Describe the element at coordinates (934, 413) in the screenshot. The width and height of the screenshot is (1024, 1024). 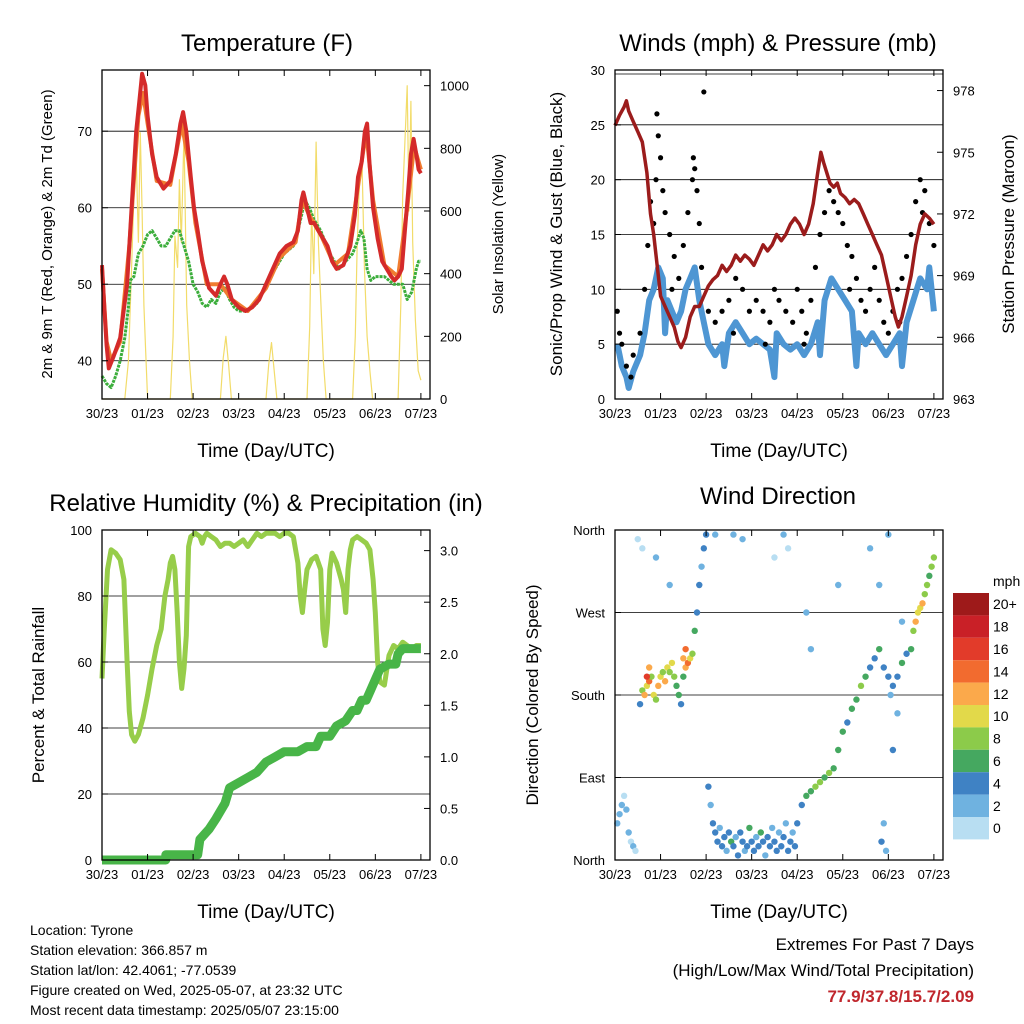
I see `x-tick-label: 07/23` at that location.